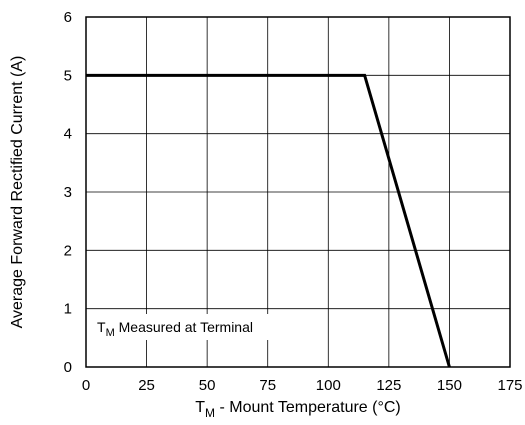 The image size is (525, 425). What do you see at coordinates (68, 367) in the screenshot?
I see `y-tick-label-0: 0` at bounding box center [68, 367].